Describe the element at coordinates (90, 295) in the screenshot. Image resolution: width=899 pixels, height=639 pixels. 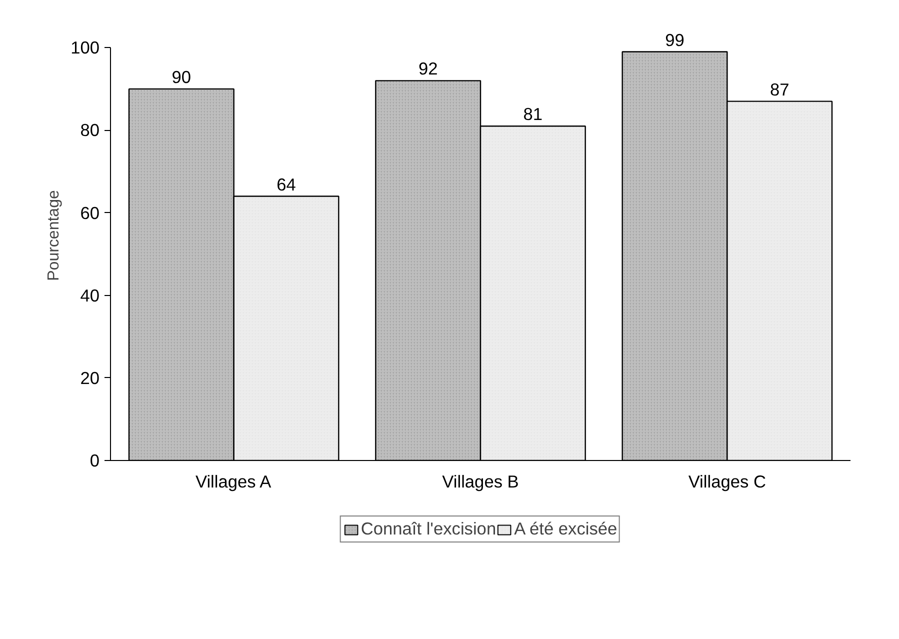
I see `y-tick-label: 40` at that location.